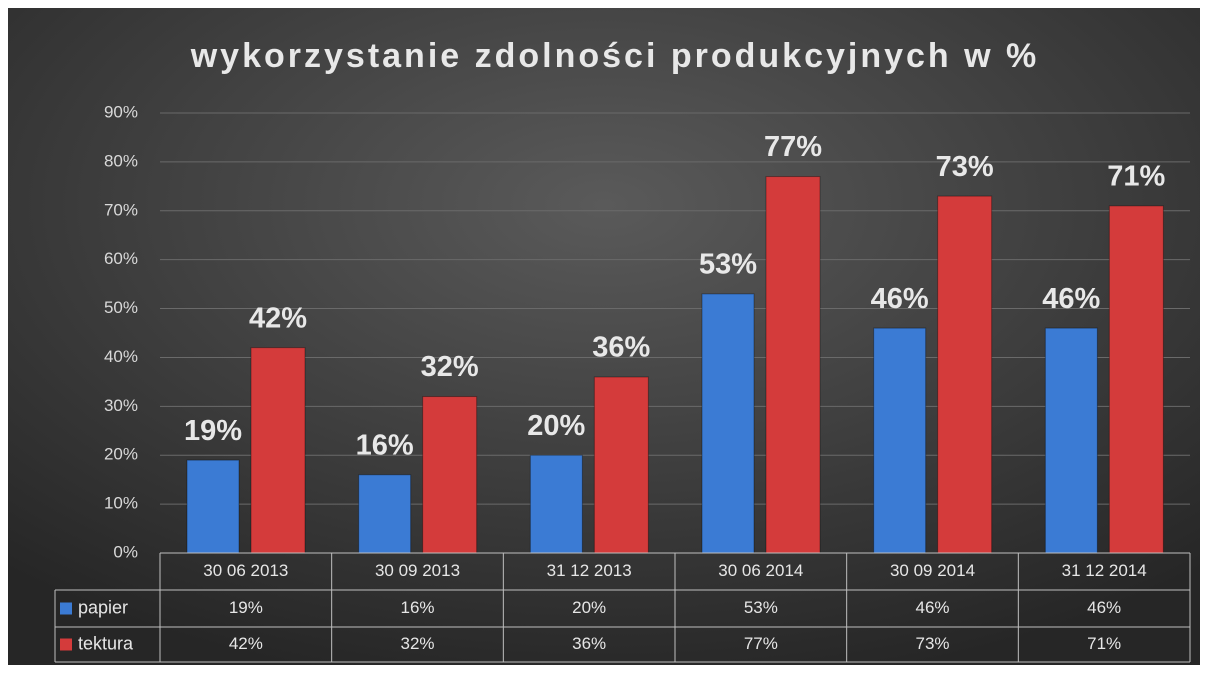 This screenshot has height=673, width=1208. Describe the element at coordinates (589, 570) in the screenshot. I see `x-tick-label: 31 12 2013` at that location.